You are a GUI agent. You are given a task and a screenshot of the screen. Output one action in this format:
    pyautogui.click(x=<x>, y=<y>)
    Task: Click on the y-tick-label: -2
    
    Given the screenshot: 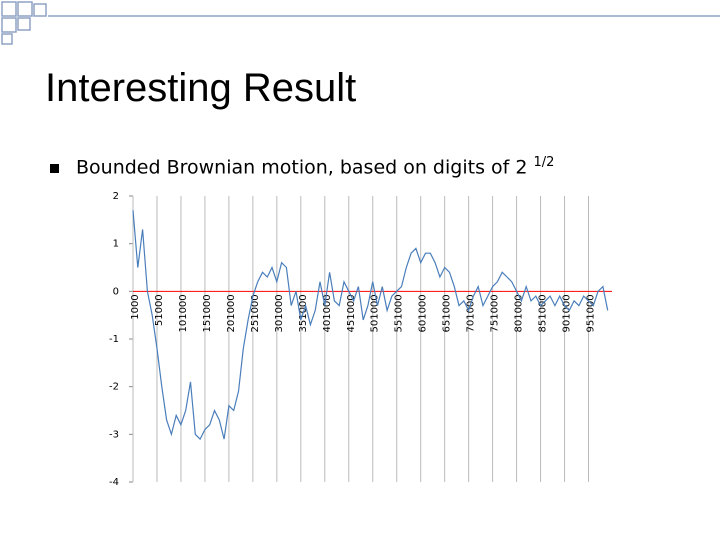 What is the action you would take?
    pyautogui.click(x=114, y=387)
    